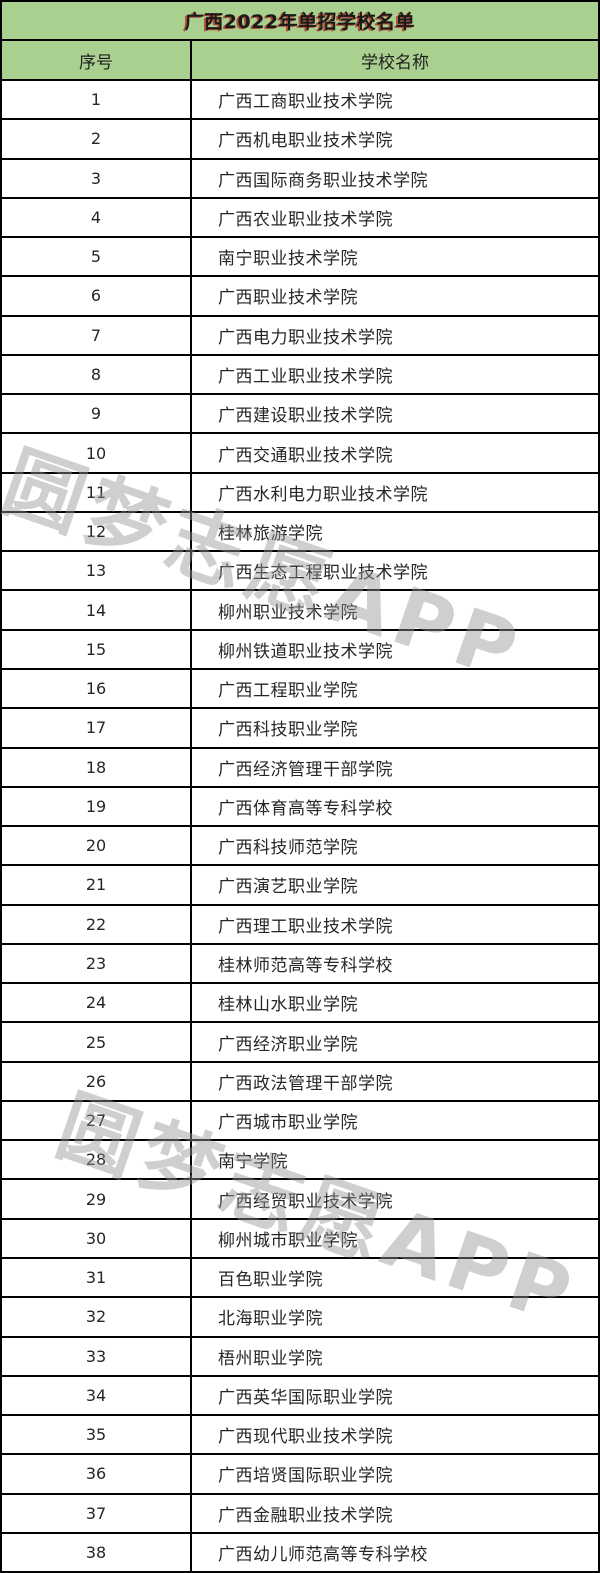 Image resolution: width=600 pixels, height=1573 pixels. Describe the element at coordinates (97, 1395) in the screenshot. I see `row-number: 34` at that location.